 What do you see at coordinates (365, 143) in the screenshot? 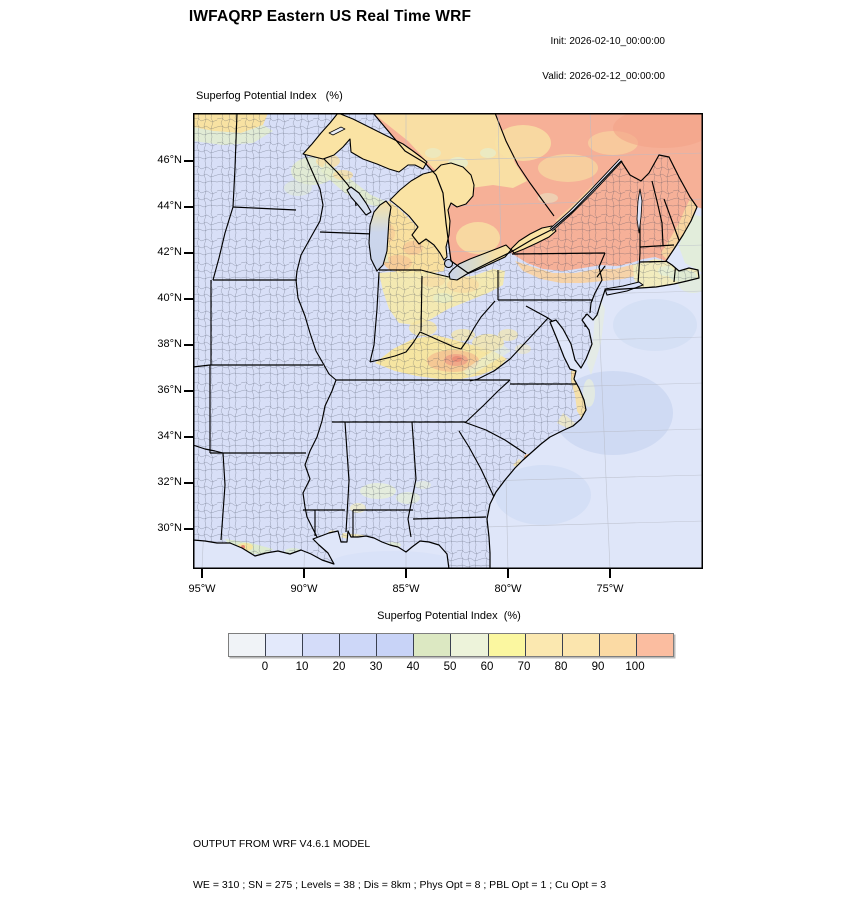
I see `lake-superior` at bounding box center [365, 143].